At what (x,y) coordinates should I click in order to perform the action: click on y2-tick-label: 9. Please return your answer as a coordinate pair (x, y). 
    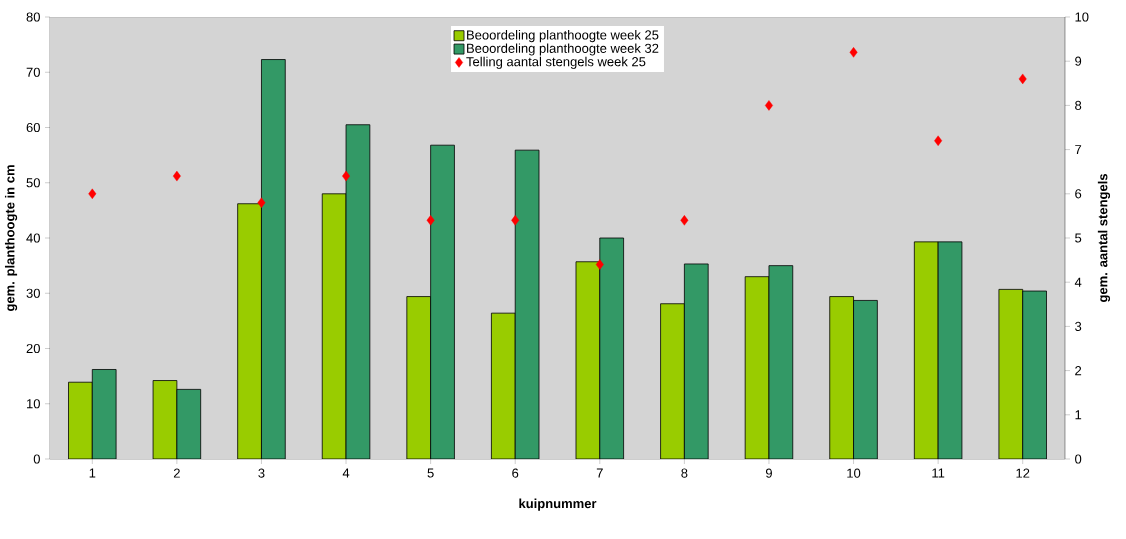
    Looking at the image, I should click on (1078, 61).